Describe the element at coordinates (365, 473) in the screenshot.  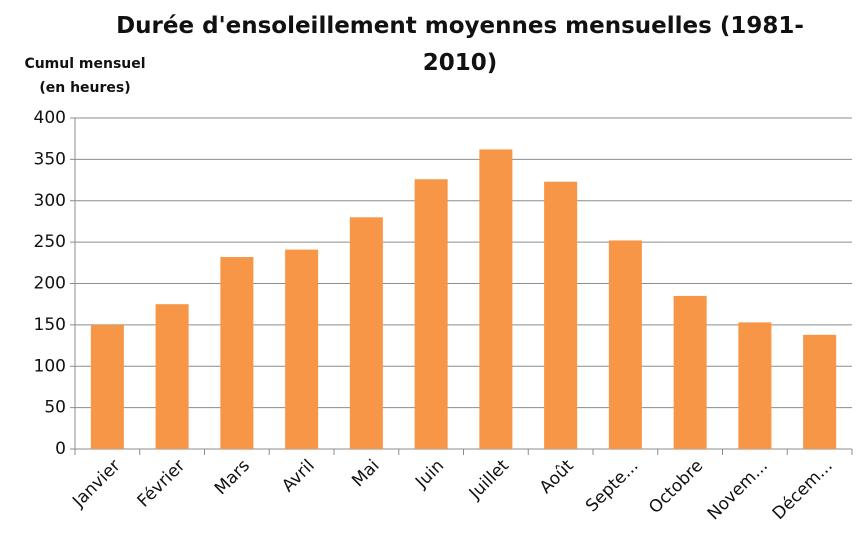
I see `x-tick-label: Mai` at that location.